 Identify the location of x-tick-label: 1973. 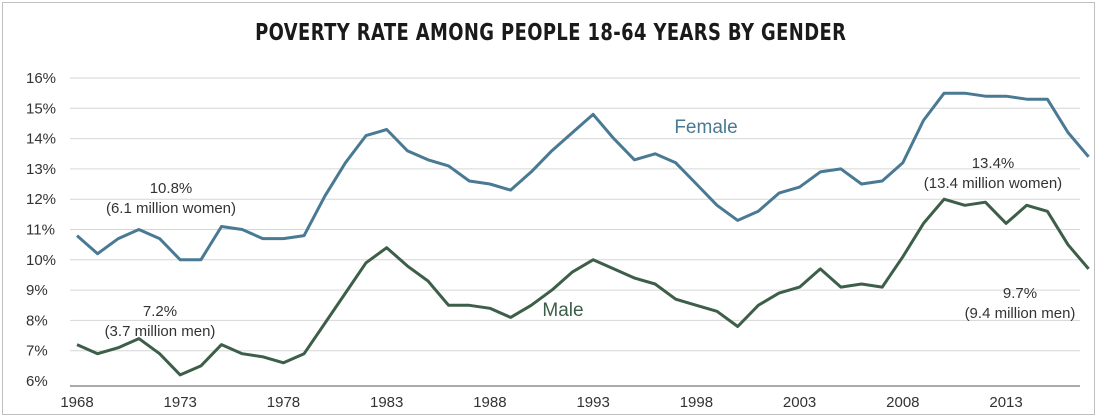
(180, 402).